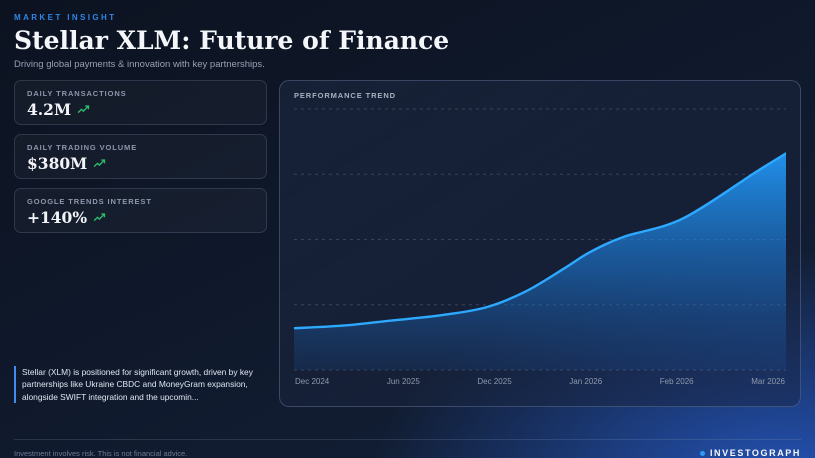 Image resolution: width=815 pixels, height=458 pixels. What do you see at coordinates (586, 381) in the screenshot?
I see `x-tick-label: Jan 2026` at bounding box center [586, 381].